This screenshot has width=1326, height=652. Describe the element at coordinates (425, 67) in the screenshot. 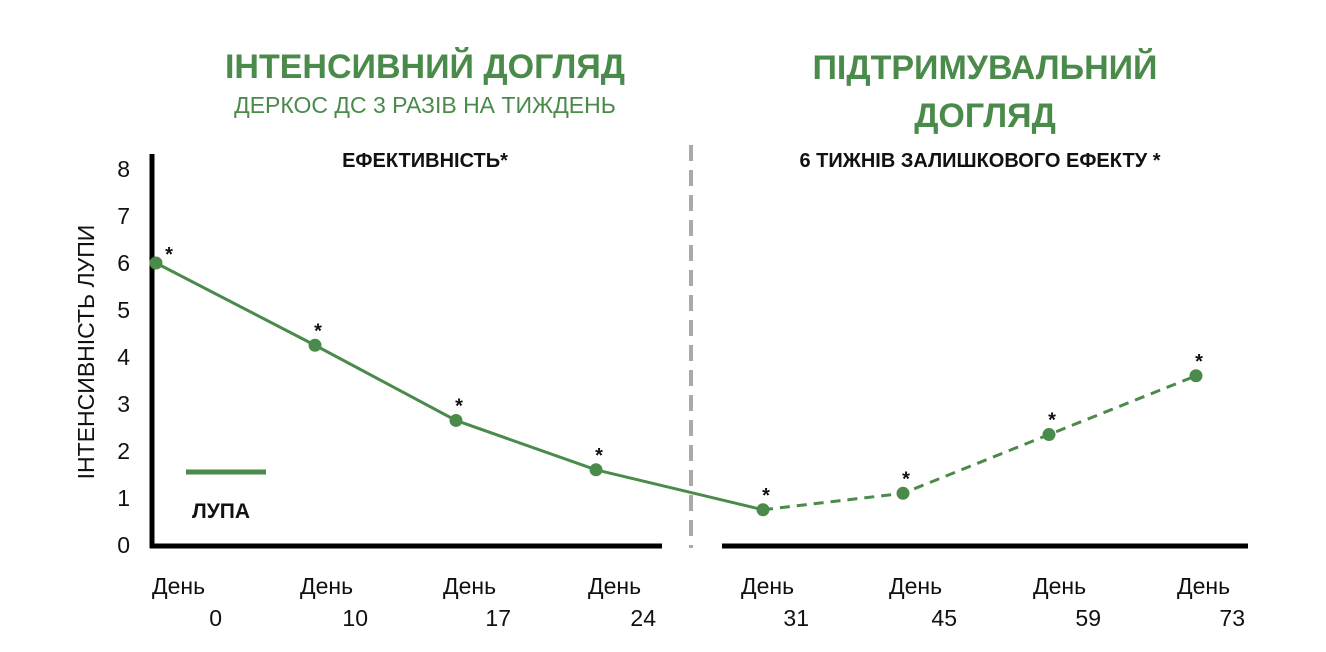

I see `intensive-care-title: ІНТЕНСИВНИЙ ДОГЛЯД` at that location.